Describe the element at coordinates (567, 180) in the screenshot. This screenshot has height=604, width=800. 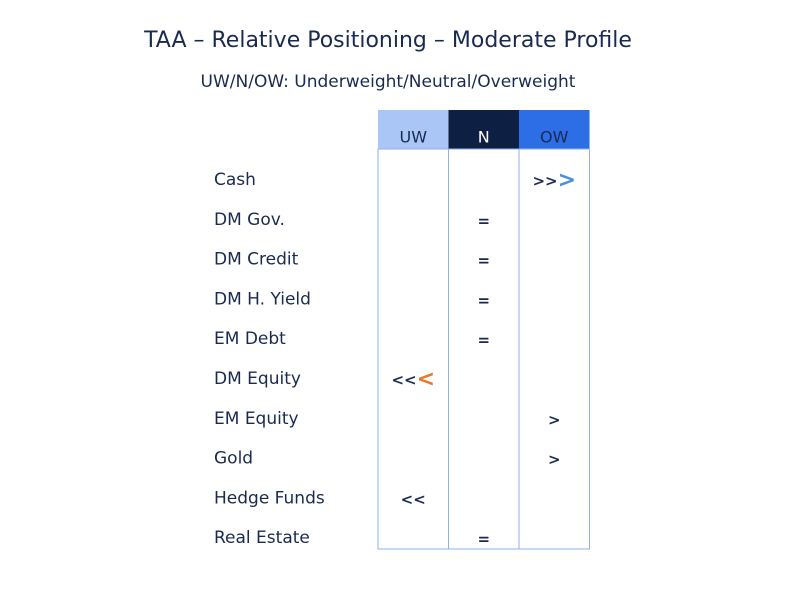
I see `position-change: >` at that location.